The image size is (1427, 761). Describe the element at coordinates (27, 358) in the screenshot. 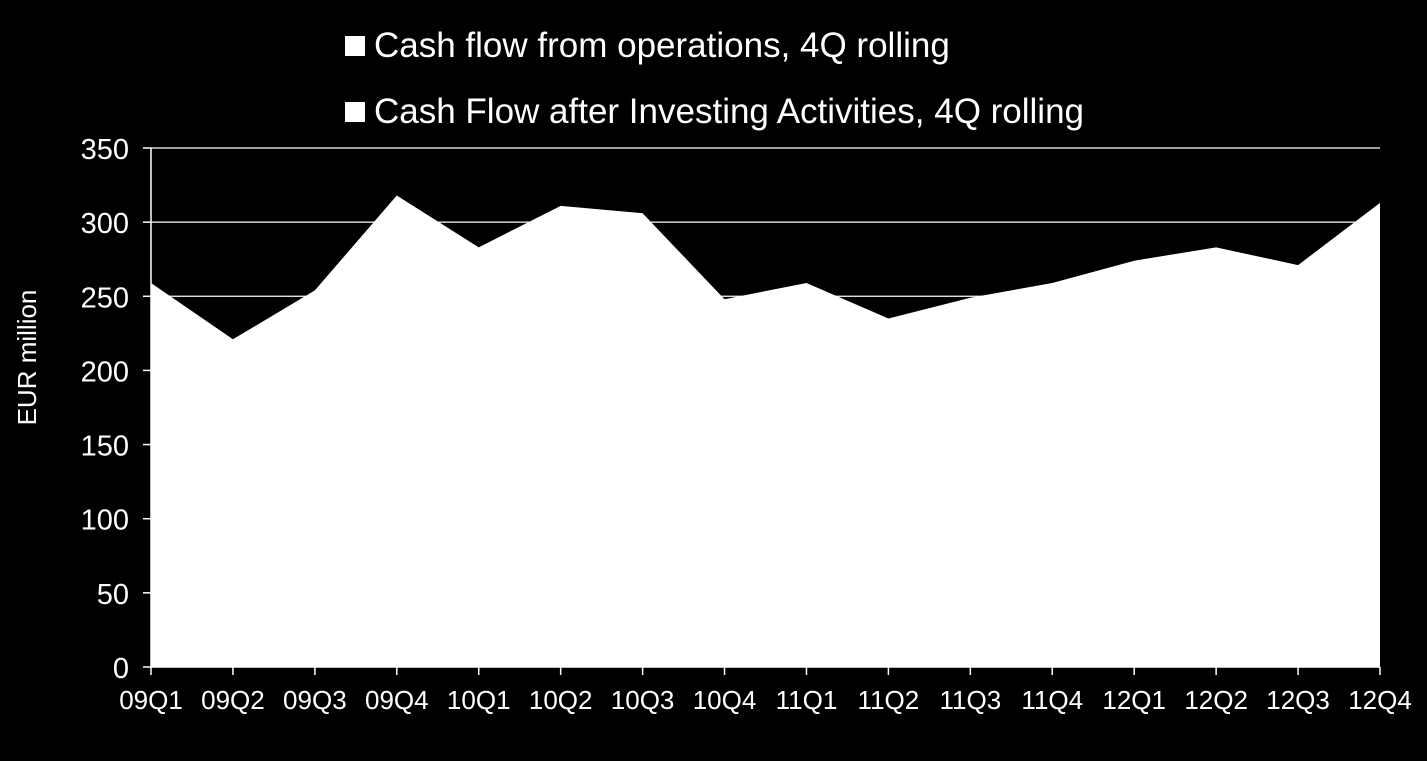

I see `y-axis-title: EUR million` at that location.